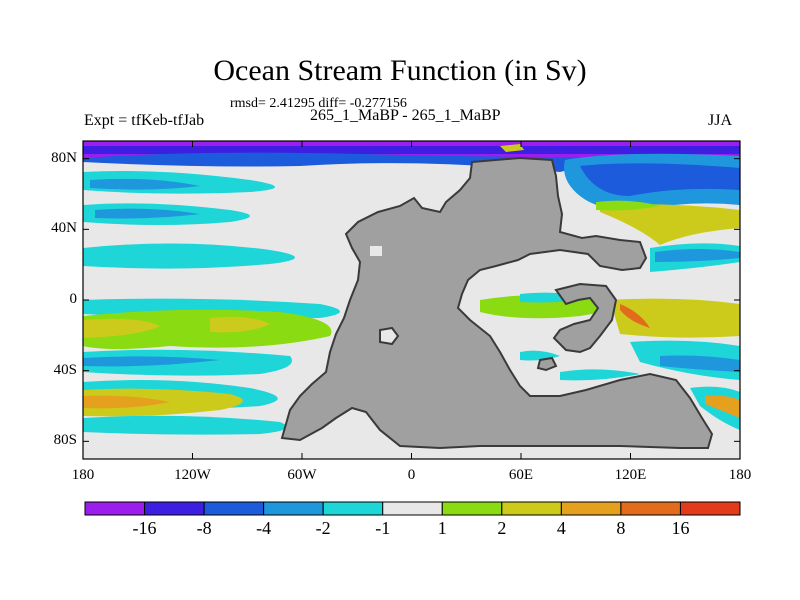 The width and height of the screenshot is (800, 600). I want to click on arctic-core, so click(411, 150).